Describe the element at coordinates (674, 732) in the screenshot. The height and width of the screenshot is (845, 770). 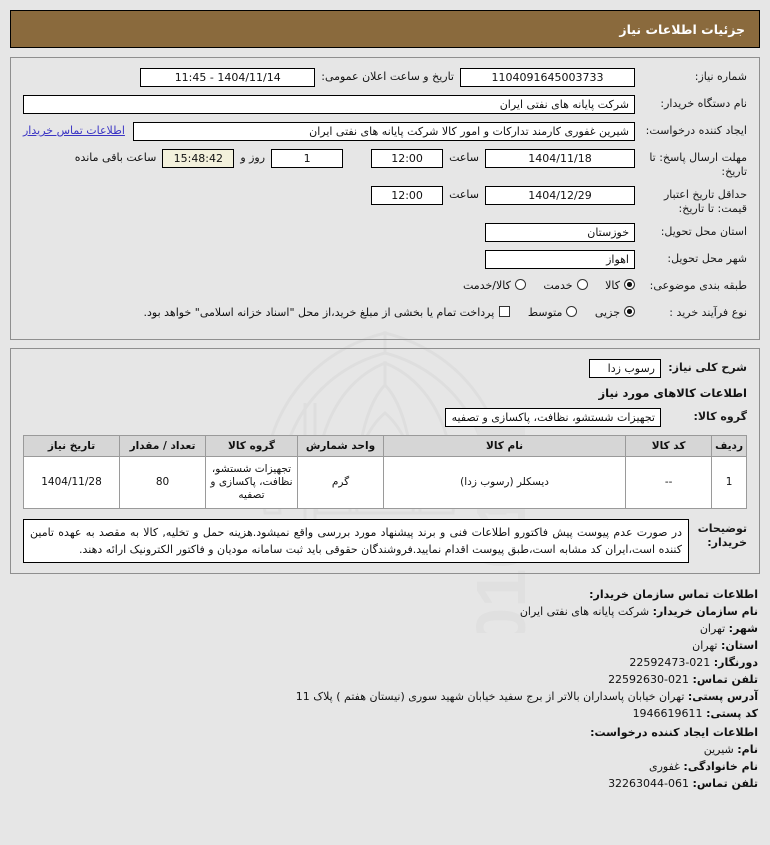
I see `creator-contact-title: اطلاعات ایجاد کننده درخواست:` at that location.